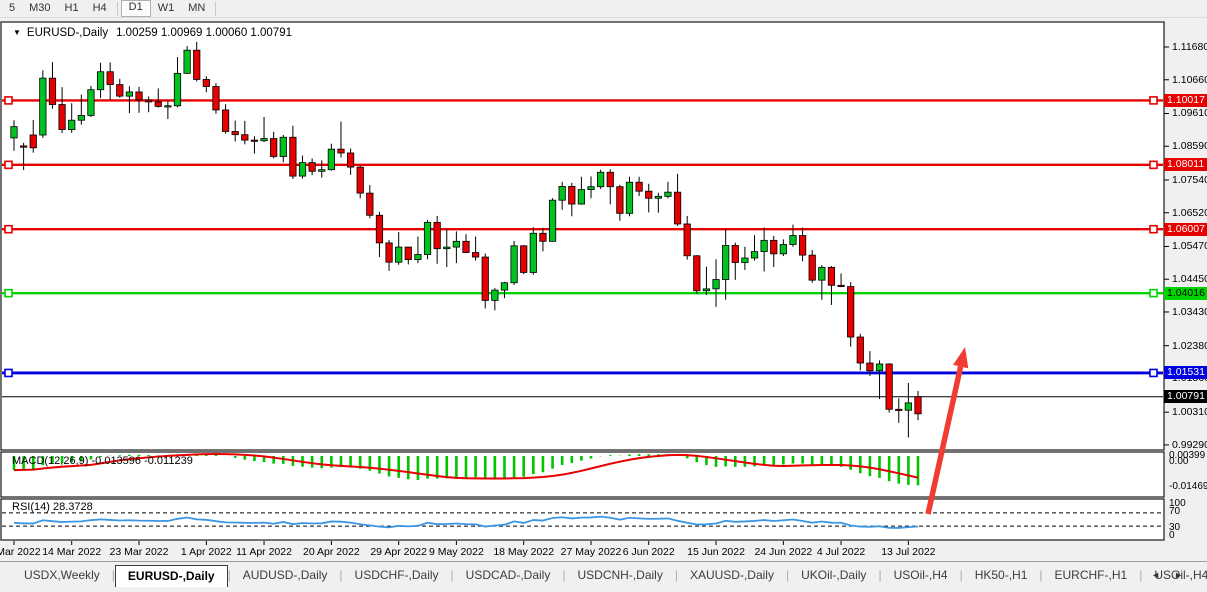  What do you see at coordinates (135, 8) in the screenshot?
I see `timeframe-button-D1: D1` at bounding box center [135, 8].